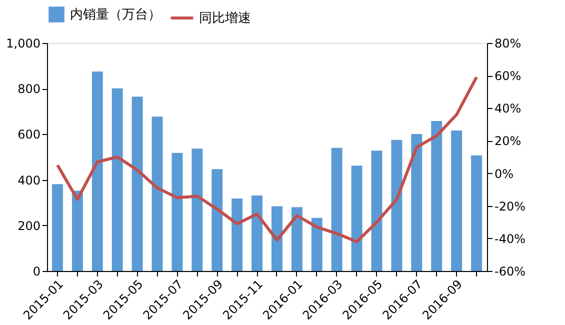  I want to click on y2-tick-label: 40%, so click(508, 109).